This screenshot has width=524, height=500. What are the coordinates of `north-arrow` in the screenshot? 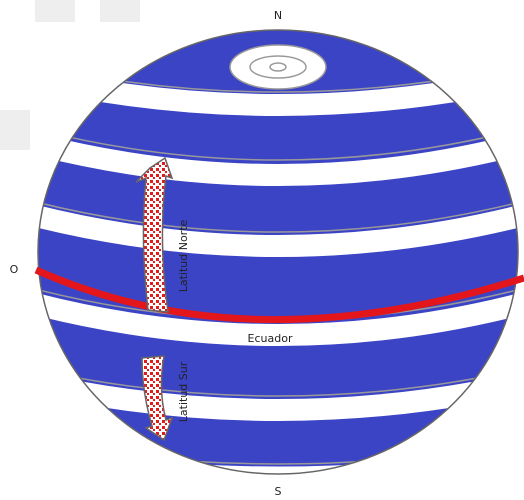 It's located at (154, 234).